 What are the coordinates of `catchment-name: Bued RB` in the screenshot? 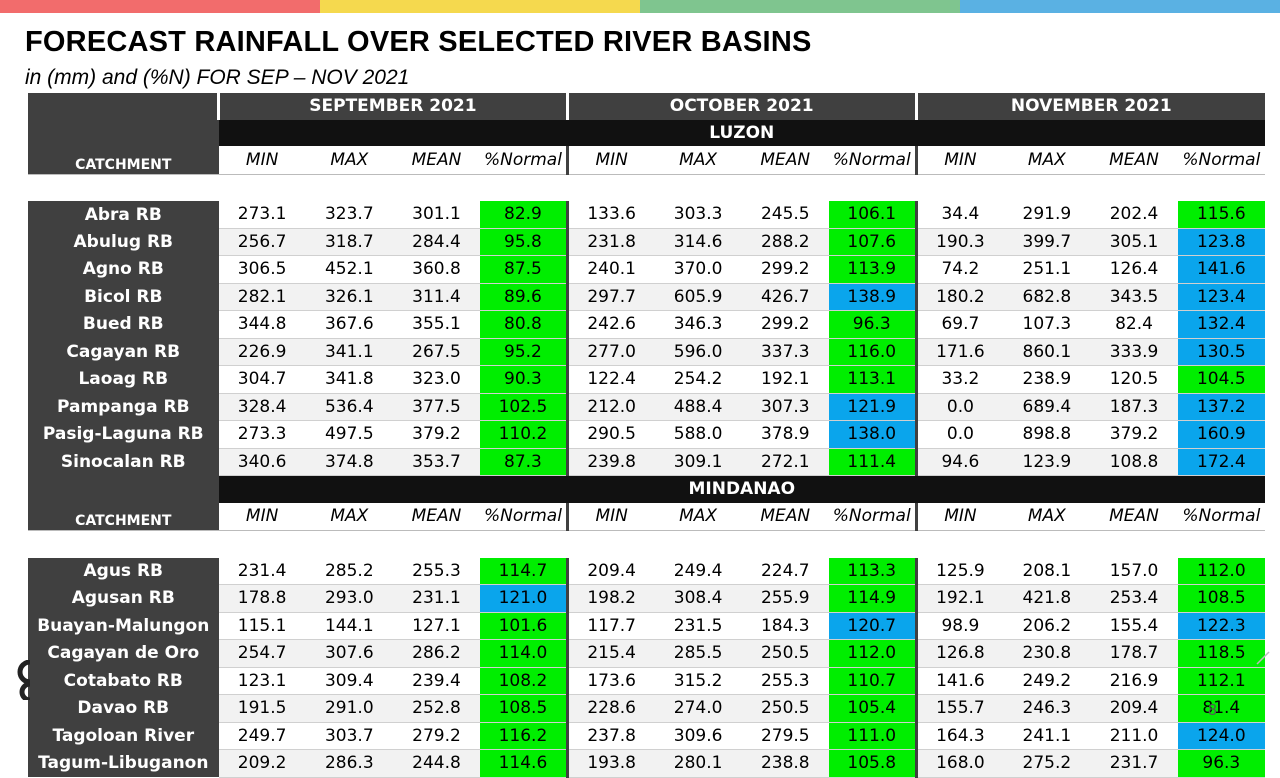 It's located at (123, 324).